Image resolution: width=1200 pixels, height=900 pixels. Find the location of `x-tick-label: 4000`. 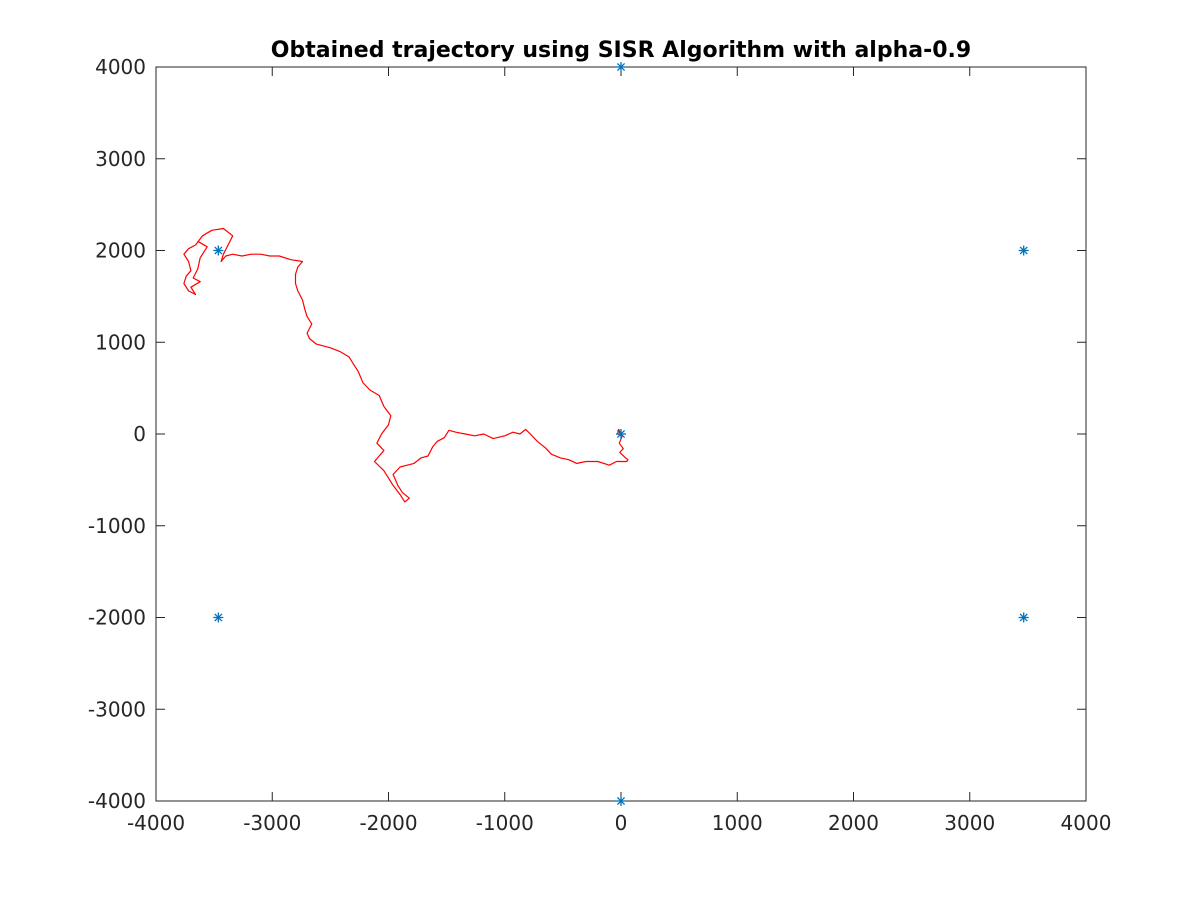

x-tick-label: 4000 is located at coordinates (1086, 823).